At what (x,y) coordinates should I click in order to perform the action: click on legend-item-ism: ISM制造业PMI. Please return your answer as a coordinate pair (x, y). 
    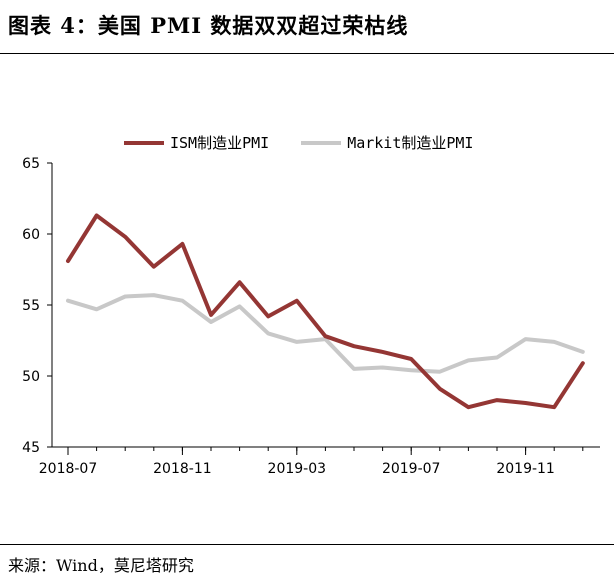
    Looking at the image, I should click on (196, 142).